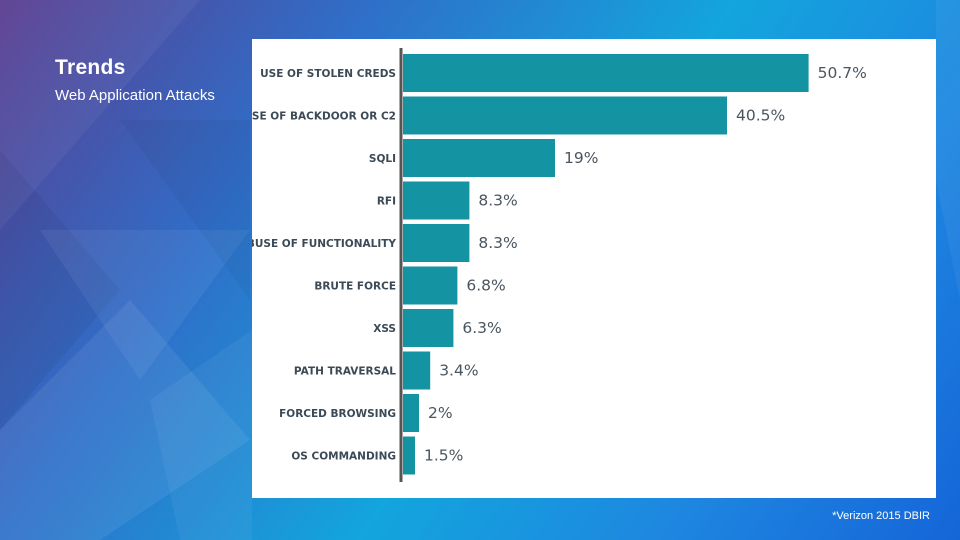 The image size is (960, 540). What do you see at coordinates (386, 202) in the screenshot?
I see `category-label: RFI` at bounding box center [386, 202].